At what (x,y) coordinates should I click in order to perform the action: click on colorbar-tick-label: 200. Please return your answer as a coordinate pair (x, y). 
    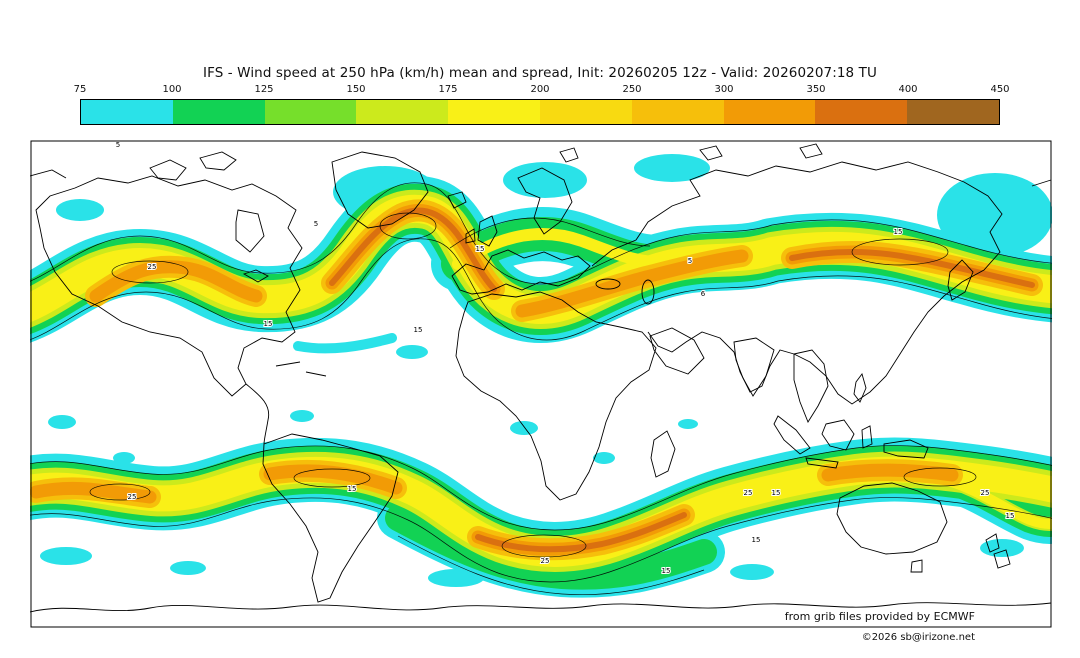
    Looking at the image, I should click on (540, 89).